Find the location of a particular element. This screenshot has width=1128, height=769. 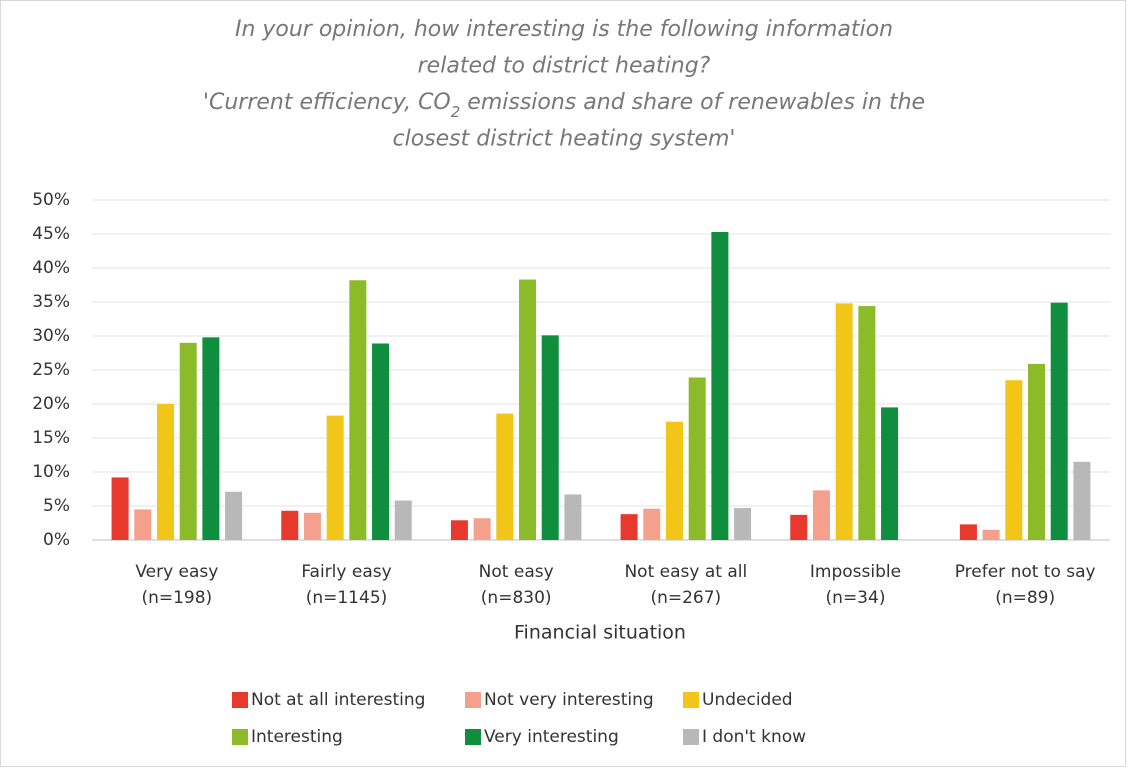

legend-label: Undecided is located at coordinates (747, 700).